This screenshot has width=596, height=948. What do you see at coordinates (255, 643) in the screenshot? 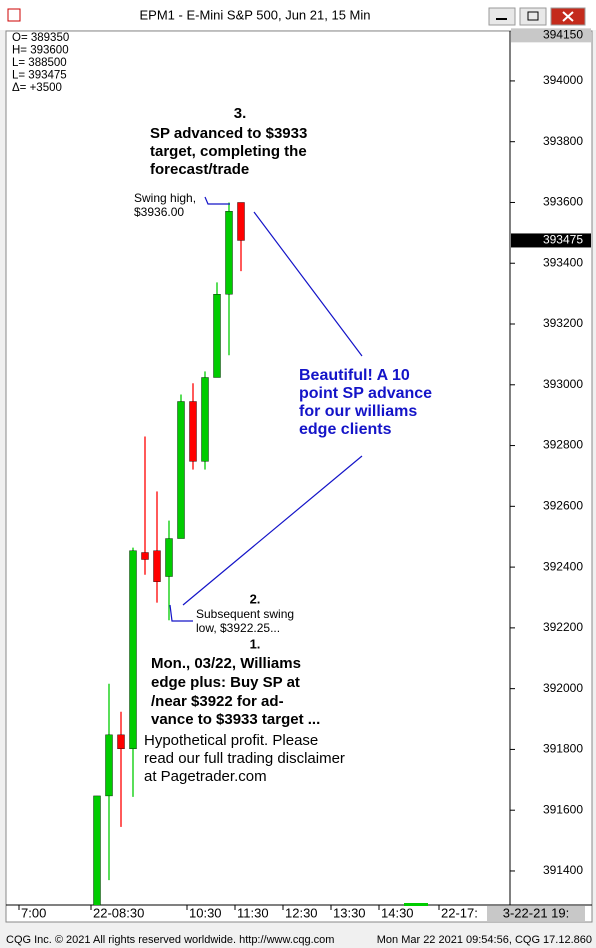
I see `annotation-text: 1.` at bounding box center [255, 643].